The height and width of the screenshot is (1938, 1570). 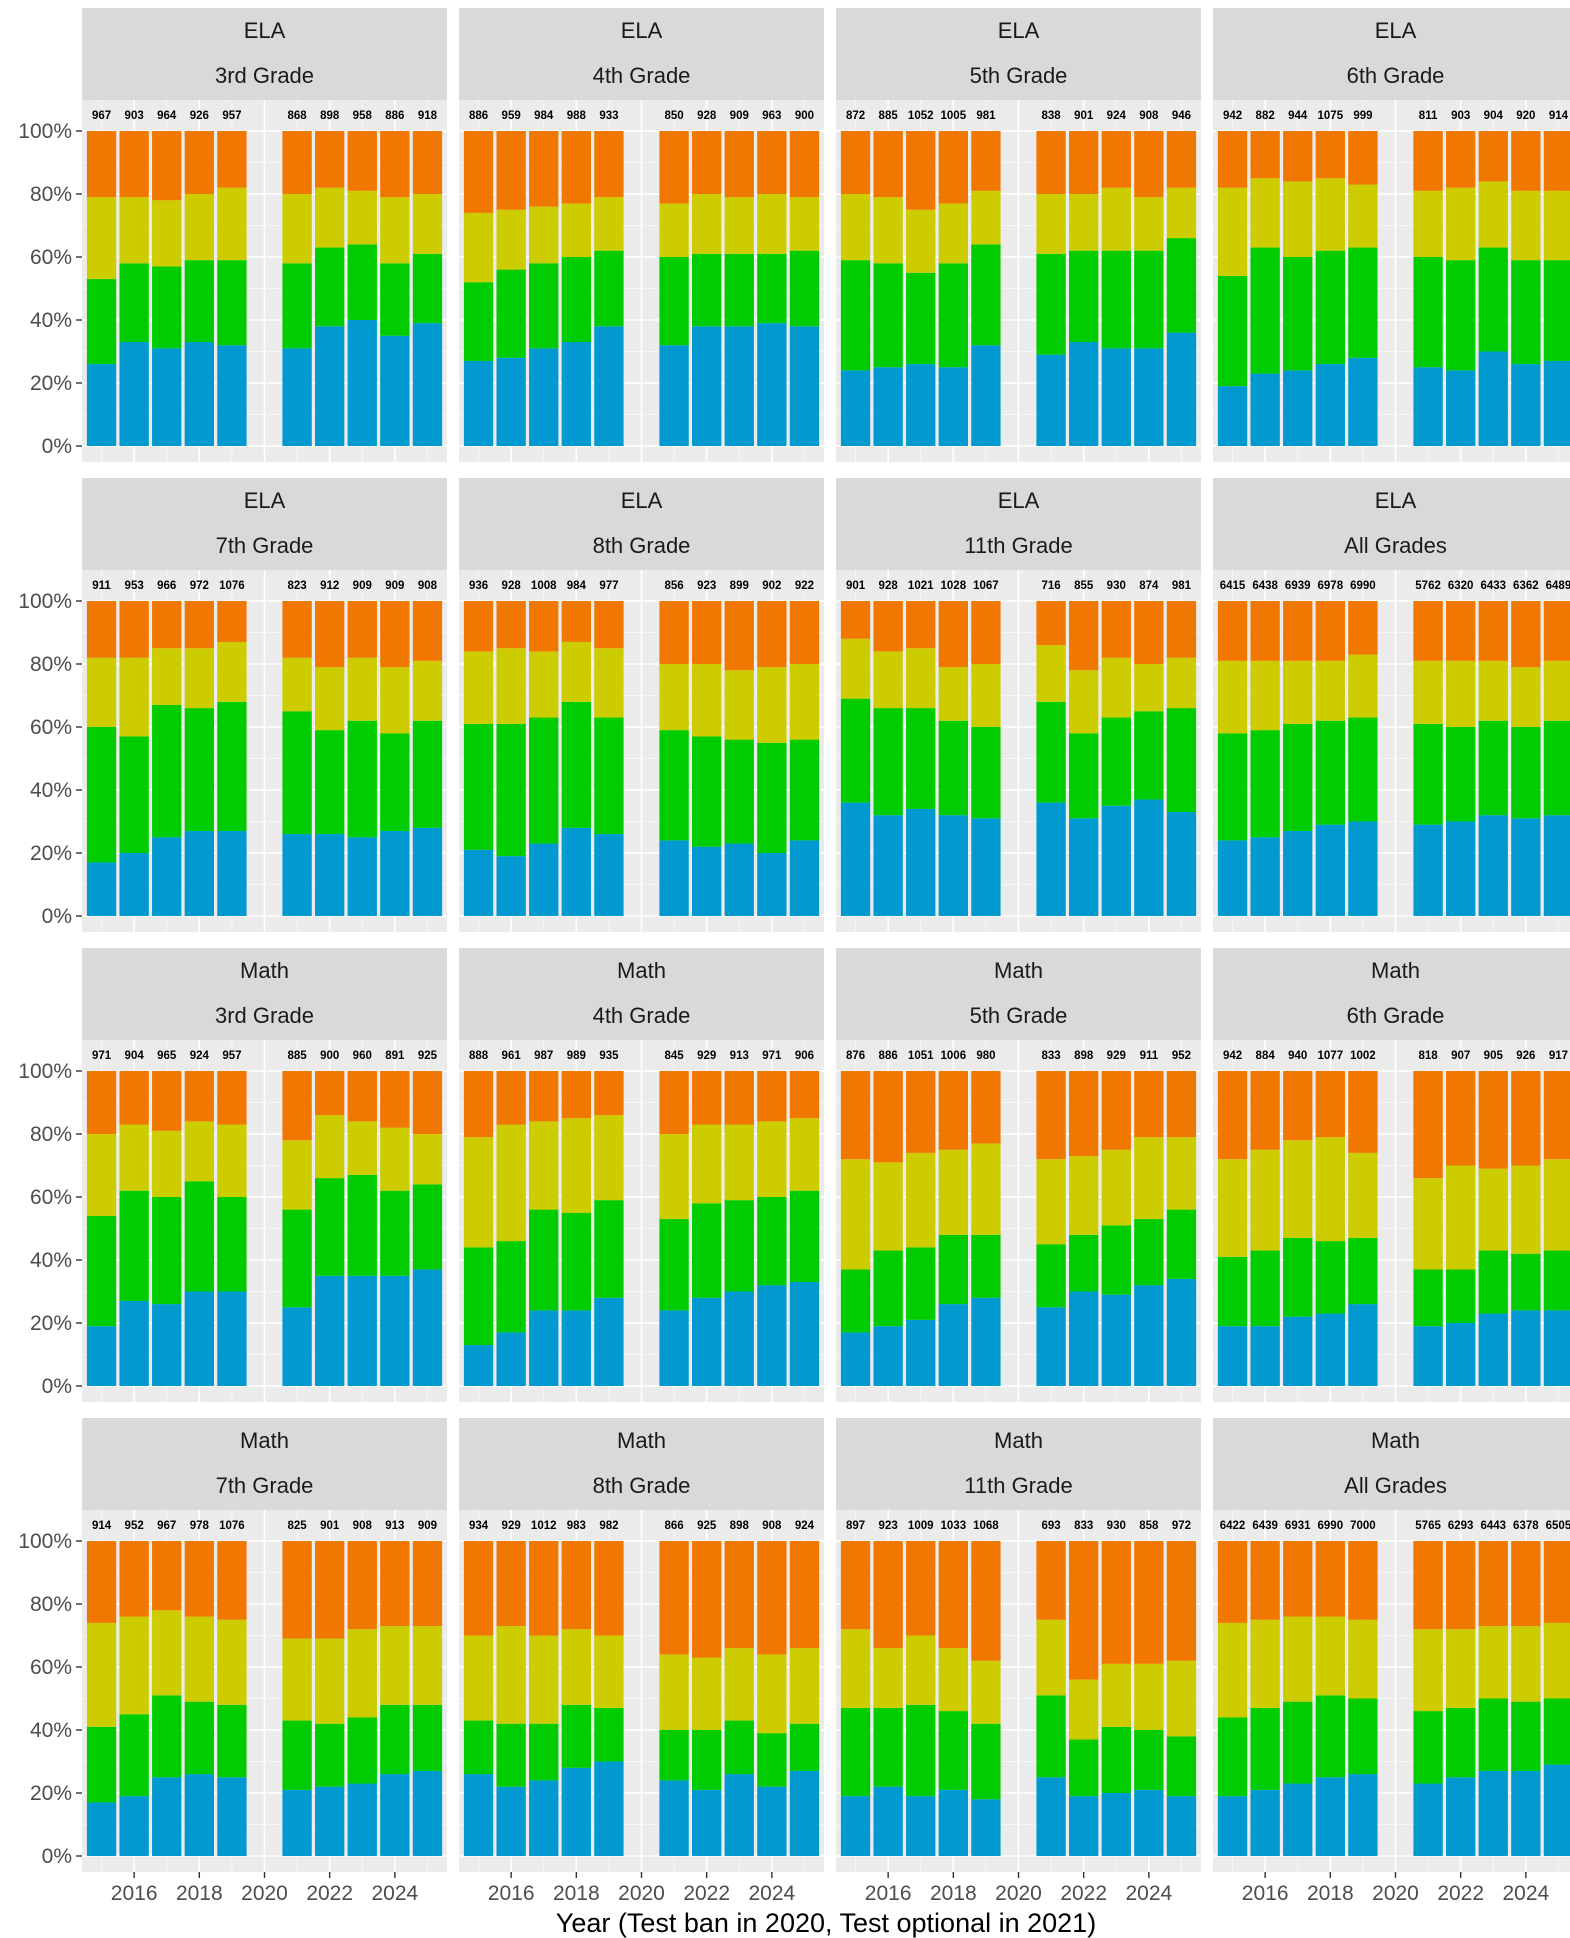 What do you see at coordinates (1019, 30) in the screenshot?
I see `facet-subject-label: ELA` at bounding box center [1019, 30].